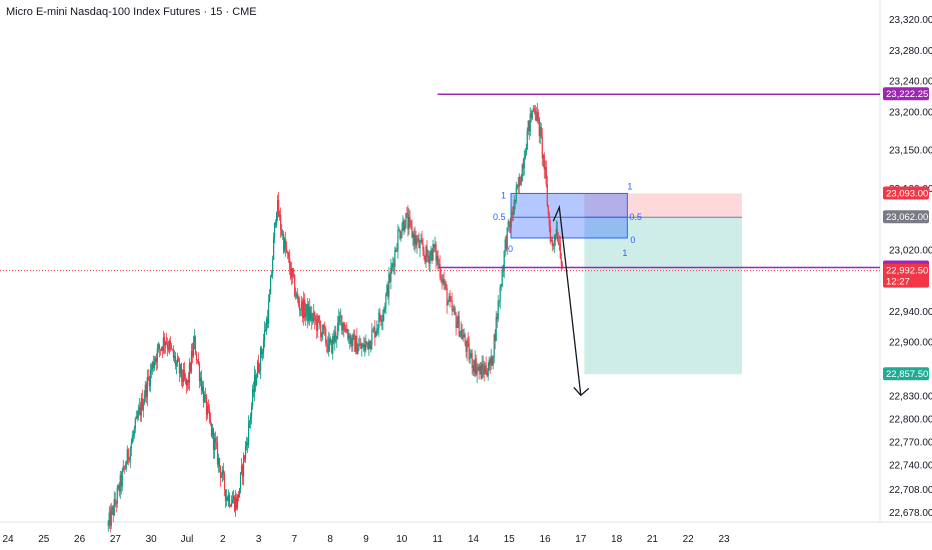 Image resolution: width=932 pixels, height=550 pixels. What do you see at coordinates (910, 465) in the screenshot?
I see `price-tick-label: 22,740.00` at bounding box center [910, 465].